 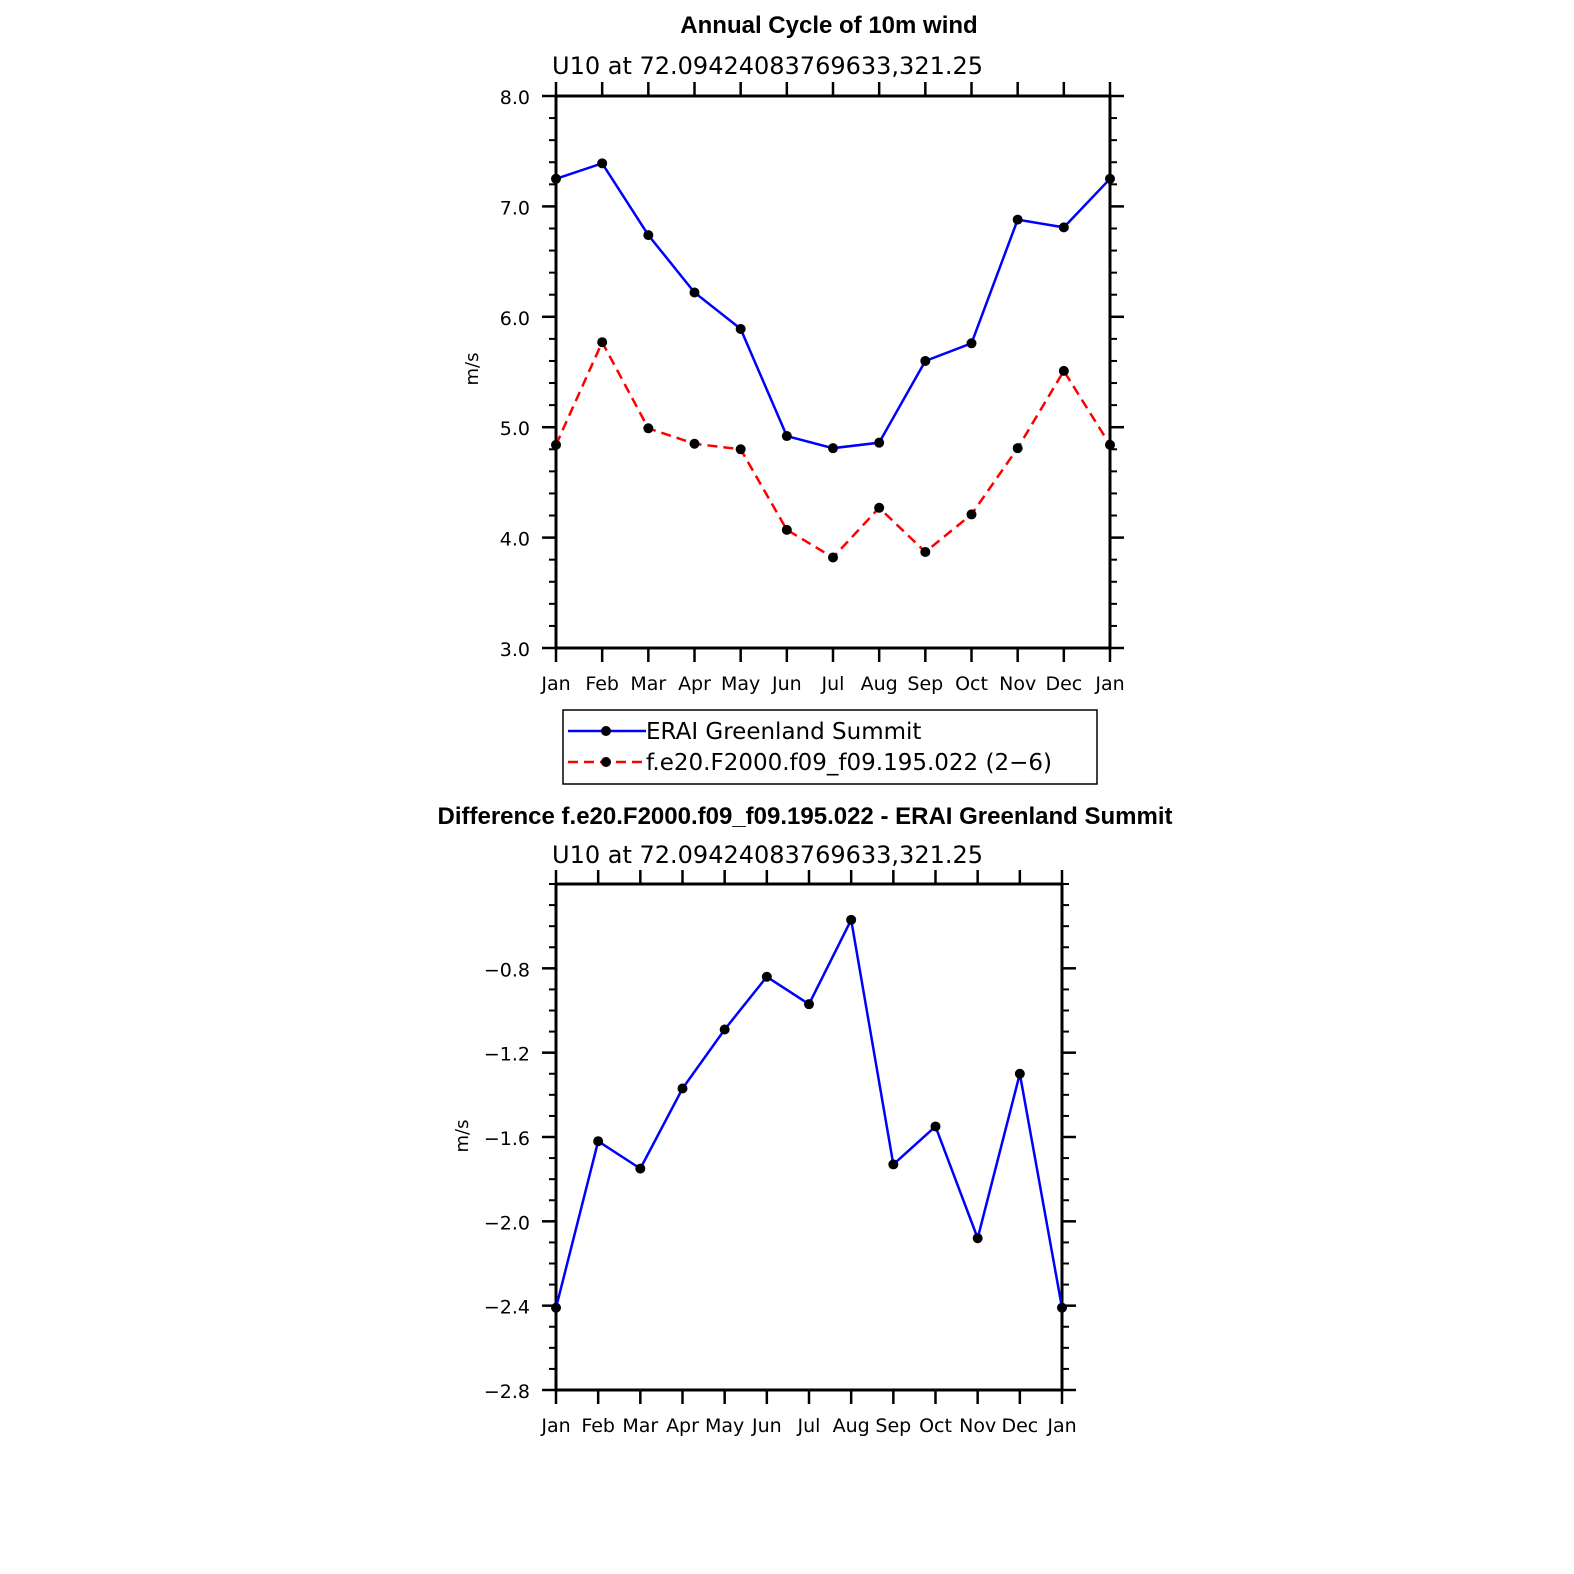 I want to click on legend-label-erai: ERAI Greenland Summit, so click(x=783, y=732).